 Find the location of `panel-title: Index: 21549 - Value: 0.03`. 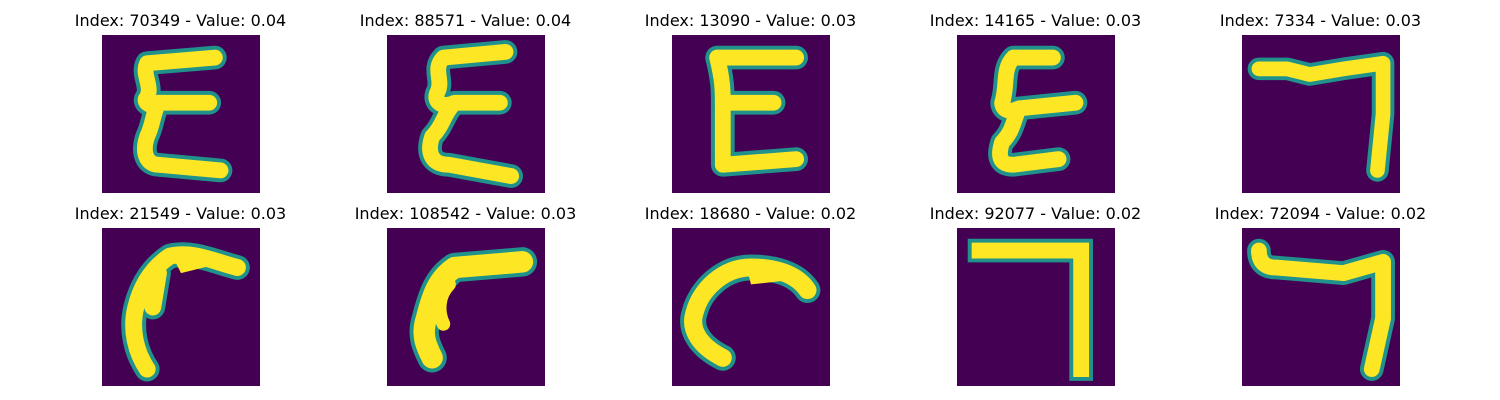

panel-title: Index: 21549 - Value: 0.03 is located at coordinates (180, 213).